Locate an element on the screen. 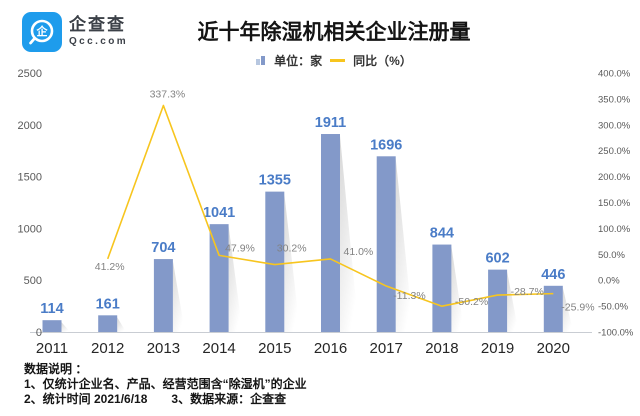  x-tick-label: 2018 is located at coordinates (441, 348).